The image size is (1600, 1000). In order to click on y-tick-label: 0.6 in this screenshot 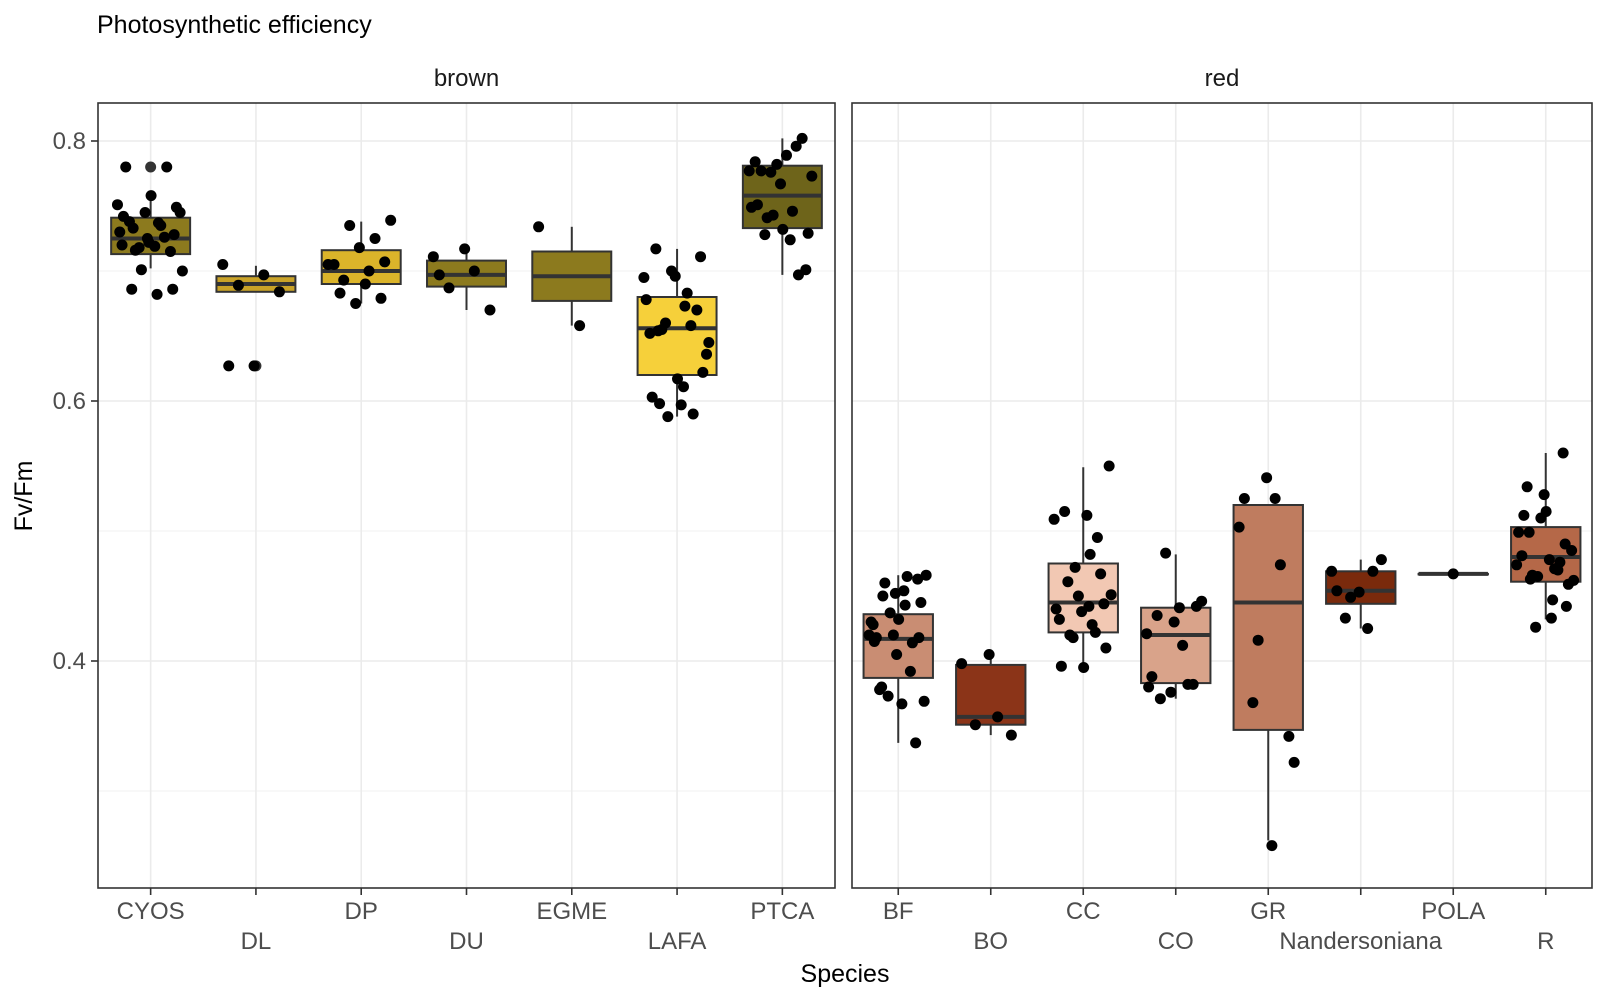, I will do `click(69, 401)`.